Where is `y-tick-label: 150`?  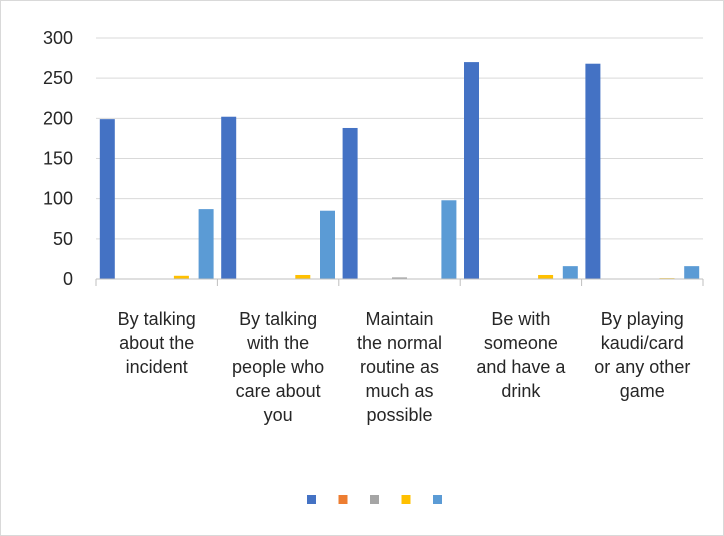 y-tick-label: 150 is located at coordinates (58, 159).